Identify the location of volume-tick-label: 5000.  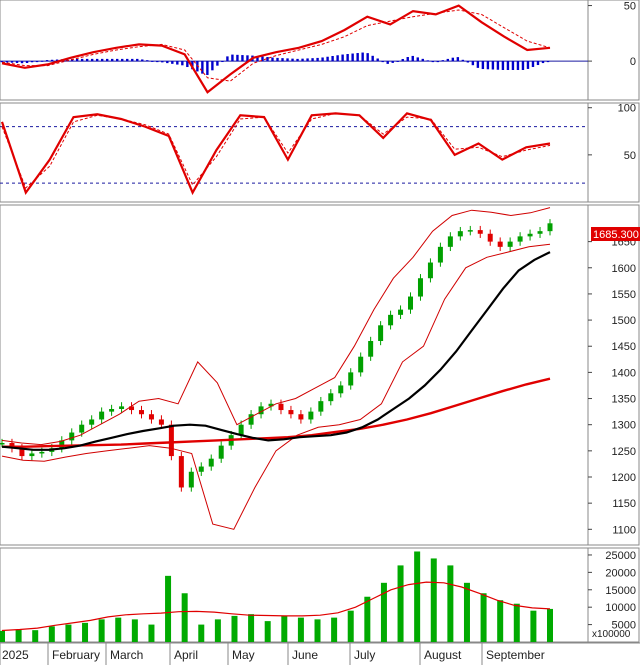
(624, 626).